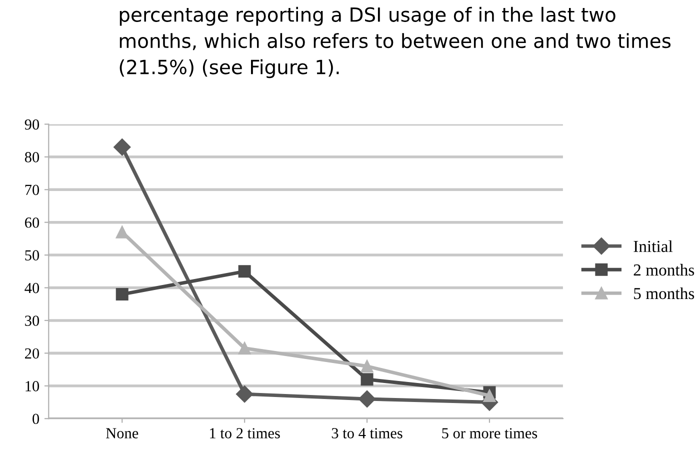  Describe the element at coordinates (653, 246) in the screenshot. I see `legend-label: Initial` at that location.